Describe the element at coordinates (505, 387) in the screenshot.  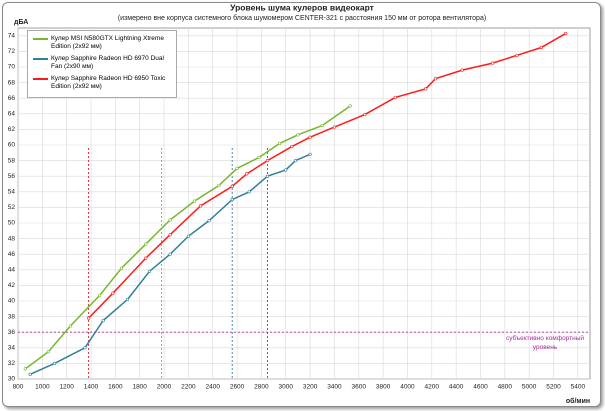
I see `x-tick-label: 4800` at that location.